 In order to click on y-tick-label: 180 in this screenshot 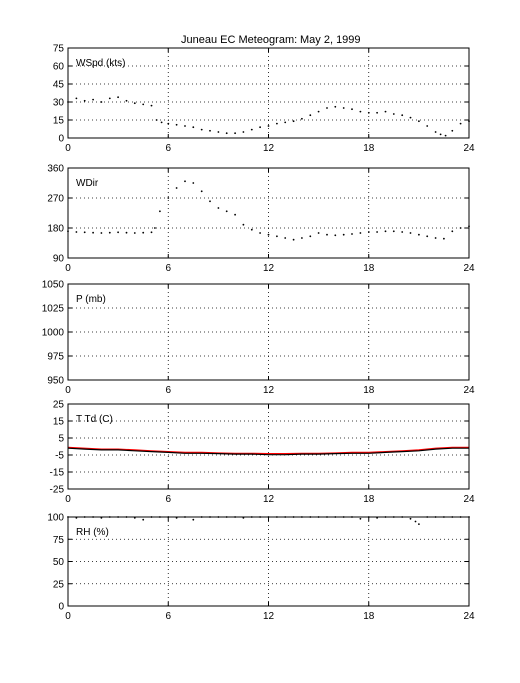, I will do `click(55, 229)`.